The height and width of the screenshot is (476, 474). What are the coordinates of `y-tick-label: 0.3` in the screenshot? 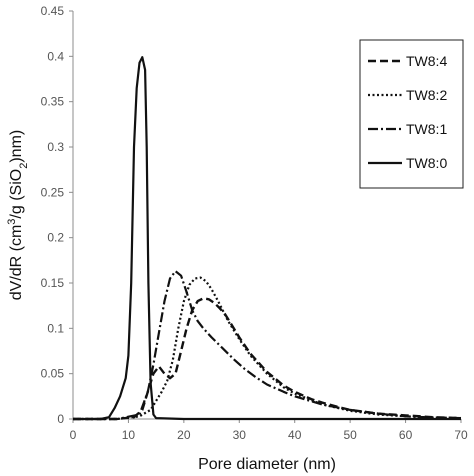 It's located at (55, 147).